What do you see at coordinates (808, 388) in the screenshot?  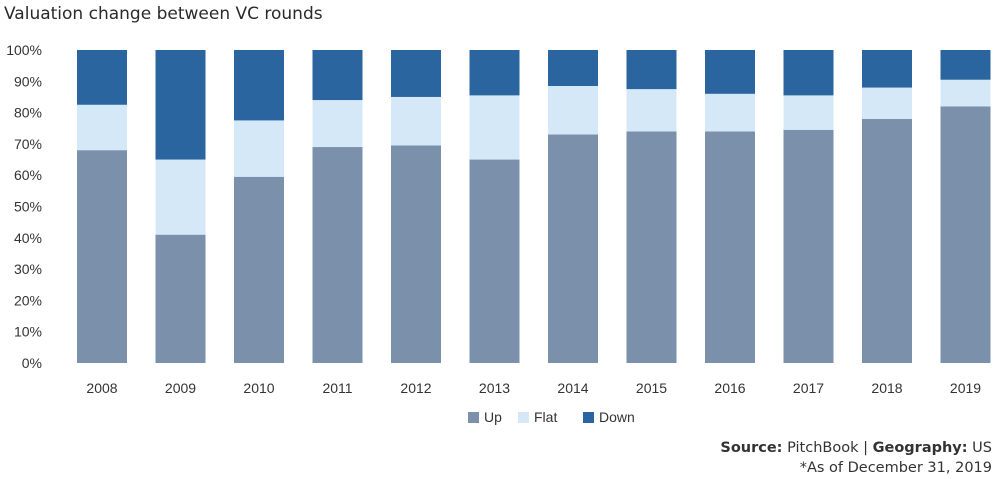 I see `x-tick-label: 2017` at bounding box center [808, 388].